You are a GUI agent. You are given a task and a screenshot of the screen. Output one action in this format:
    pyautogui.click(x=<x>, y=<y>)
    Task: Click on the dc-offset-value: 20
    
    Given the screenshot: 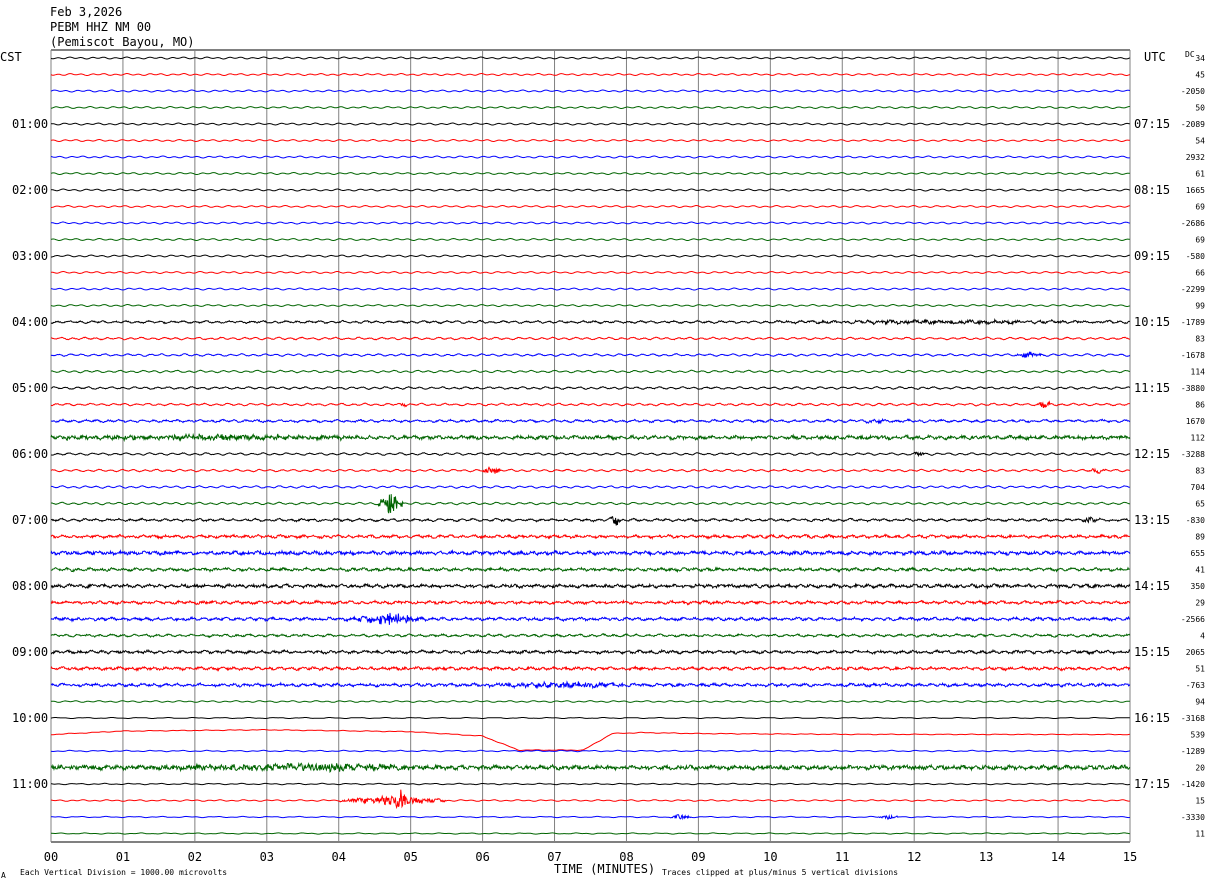 What is the action you would take?
    pyautogui.click(x=1200, y=768)
    